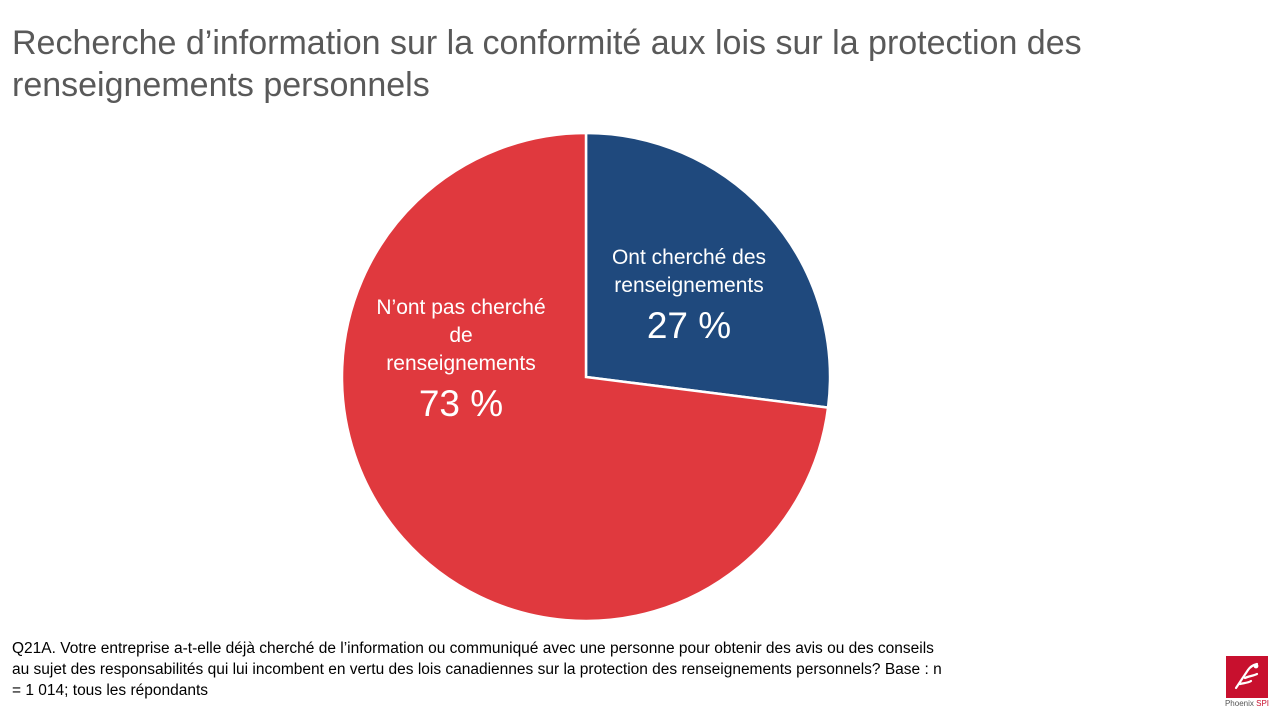 This screenshot has height=720, width=1280. I want to click on slice-1-label-line-1: Ont cherché des, so click(689, 257).